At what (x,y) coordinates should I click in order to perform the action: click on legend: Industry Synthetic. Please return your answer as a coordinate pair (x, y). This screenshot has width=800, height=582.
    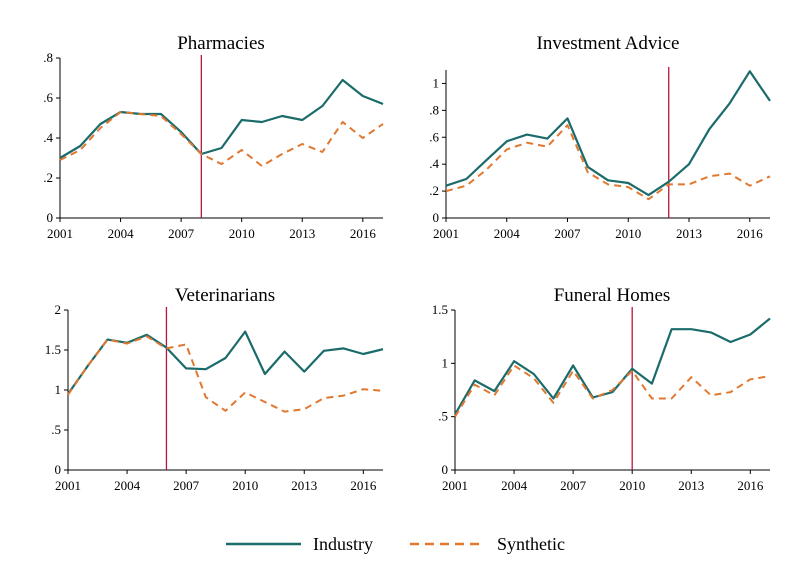
    Looking at the image, I should click on (395, 544).